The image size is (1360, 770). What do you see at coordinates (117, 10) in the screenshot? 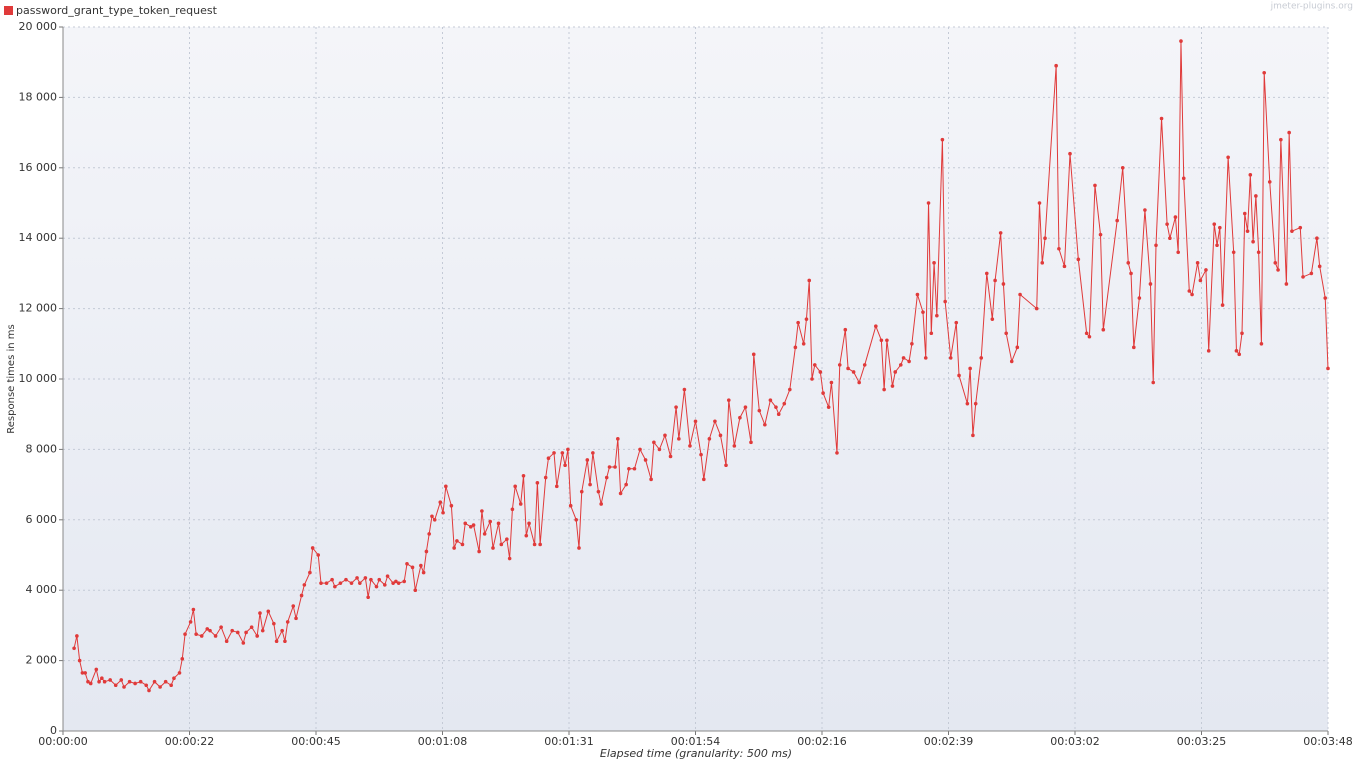
I see `legend-label: password_grant_type_token_request` at bounding box center [117, 10].